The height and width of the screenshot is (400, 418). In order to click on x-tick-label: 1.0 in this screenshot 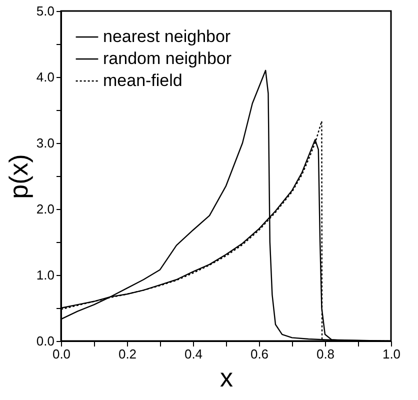, I will do `click(391, 354)`.